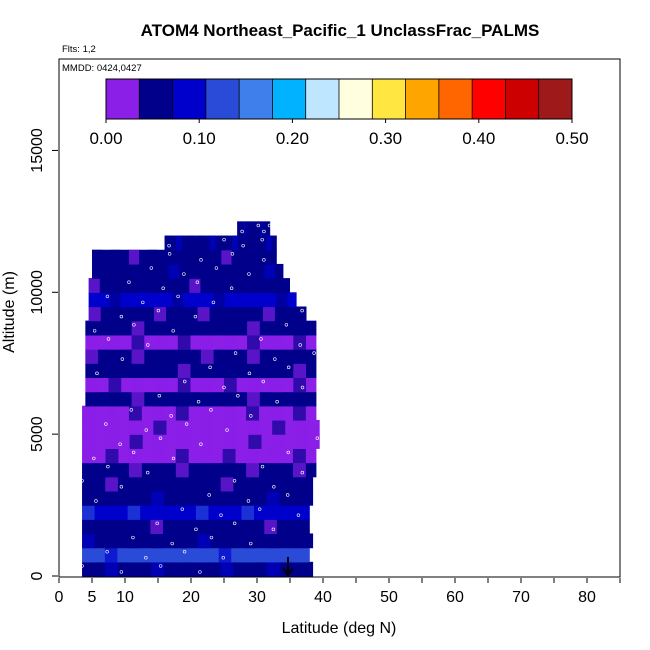  I want to click on x-tick-label: 70, so click(521, 597).